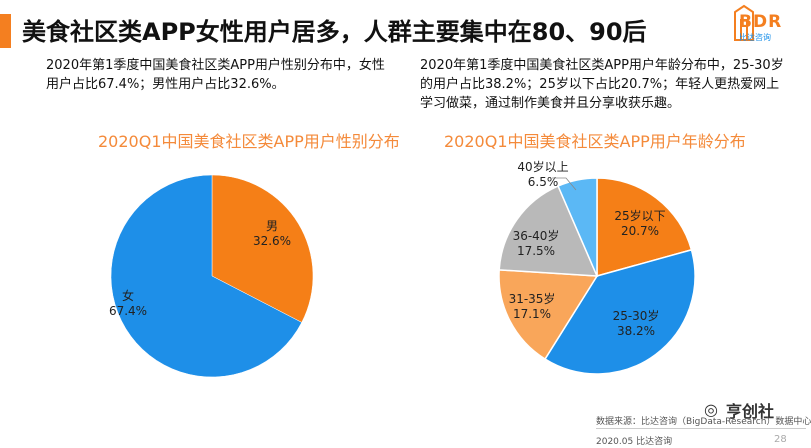 The height and width of the screenshot is (448, 811). I want to click on age-chart-title: 2020Q1中国美食社区类APP用户年龄分布, so click(595, 141).